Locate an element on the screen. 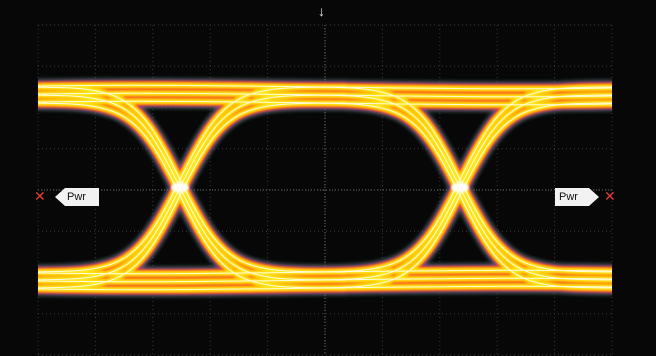 This screenshot has height=356, width=656. trigger-position-arrow-icon: ↓ is located at coordinates (321, 11).